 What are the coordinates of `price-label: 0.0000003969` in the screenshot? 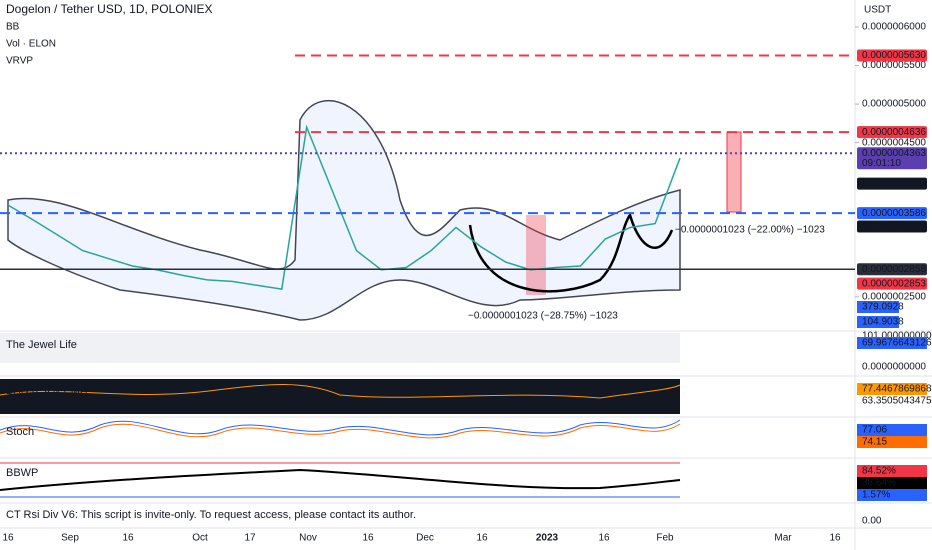 It's located at (894, 183).